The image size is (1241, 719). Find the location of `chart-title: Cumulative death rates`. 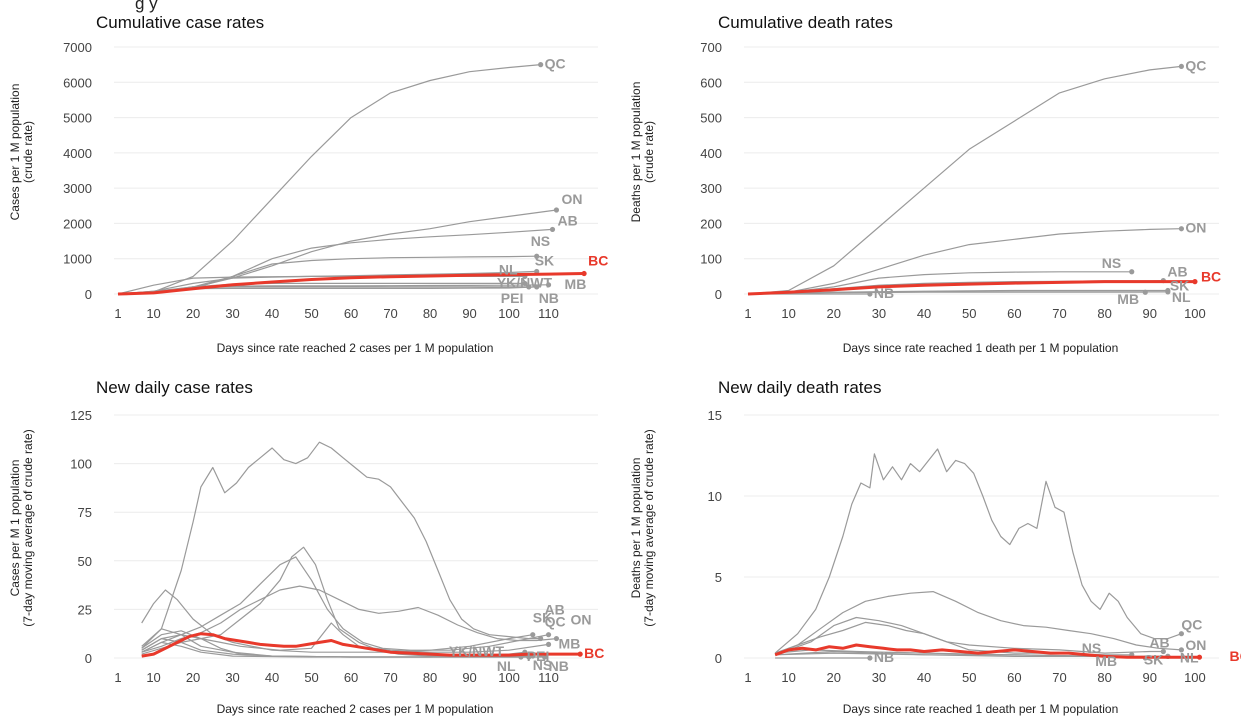

chart-title: Cumulative death rates is located at coordinates (805, 22).